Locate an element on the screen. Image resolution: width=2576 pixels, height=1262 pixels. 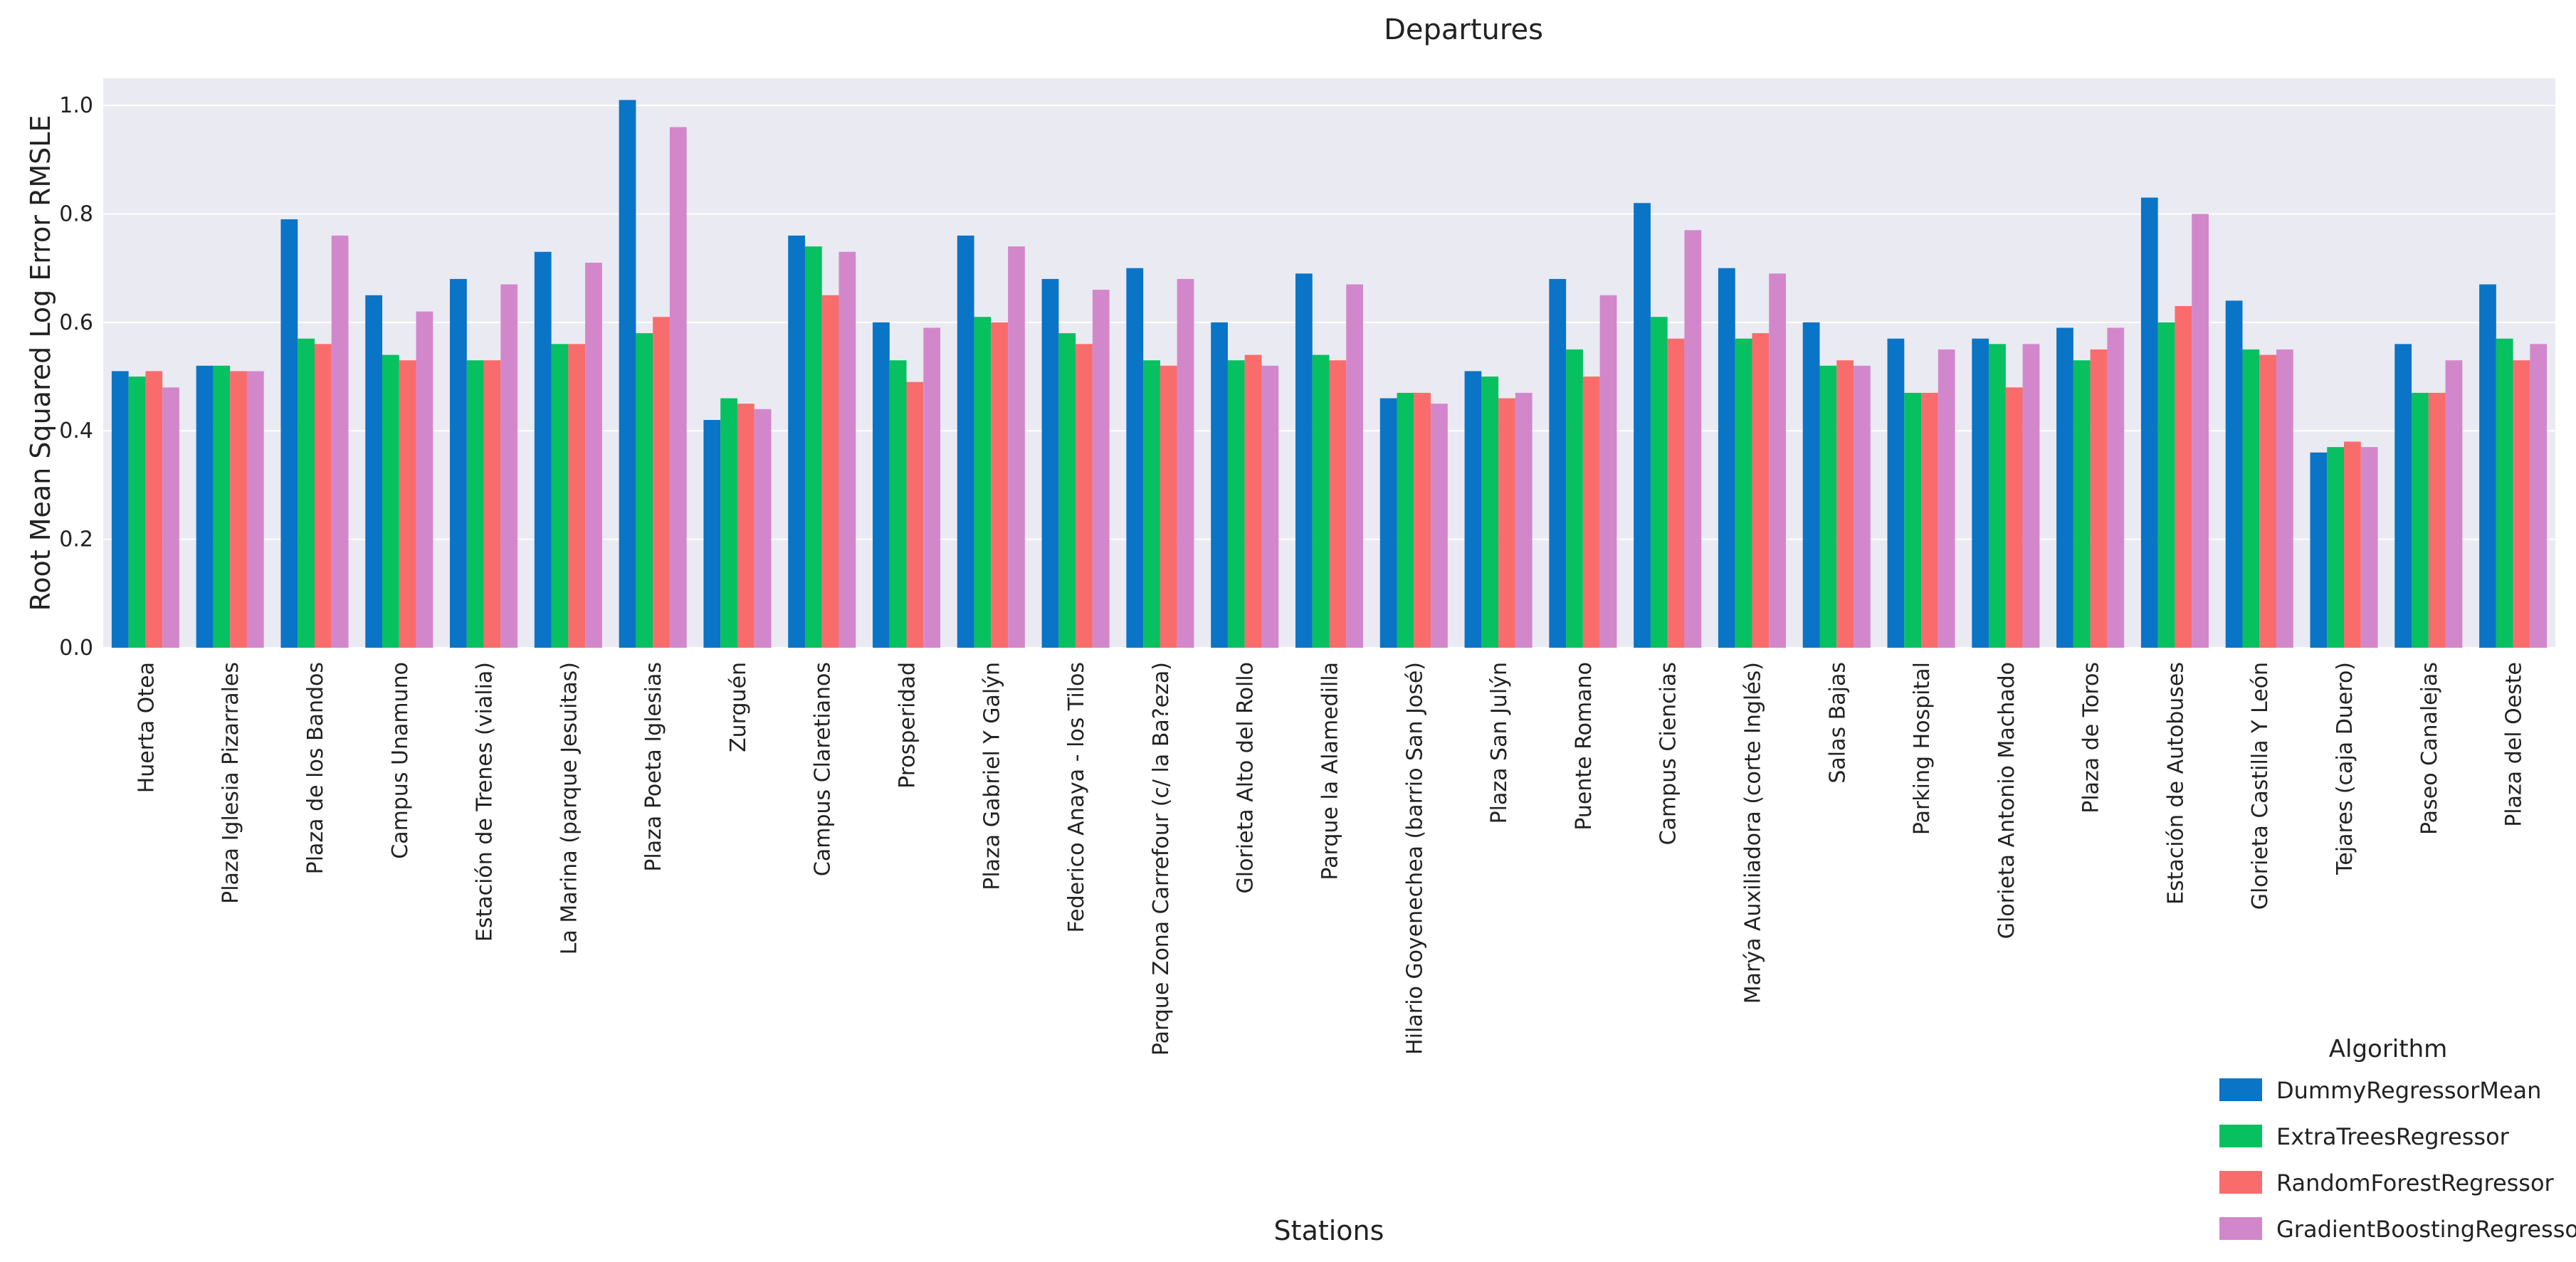
x-tick-label: Federico Anaya - los Tilos is located at coordinates (1076, 797).